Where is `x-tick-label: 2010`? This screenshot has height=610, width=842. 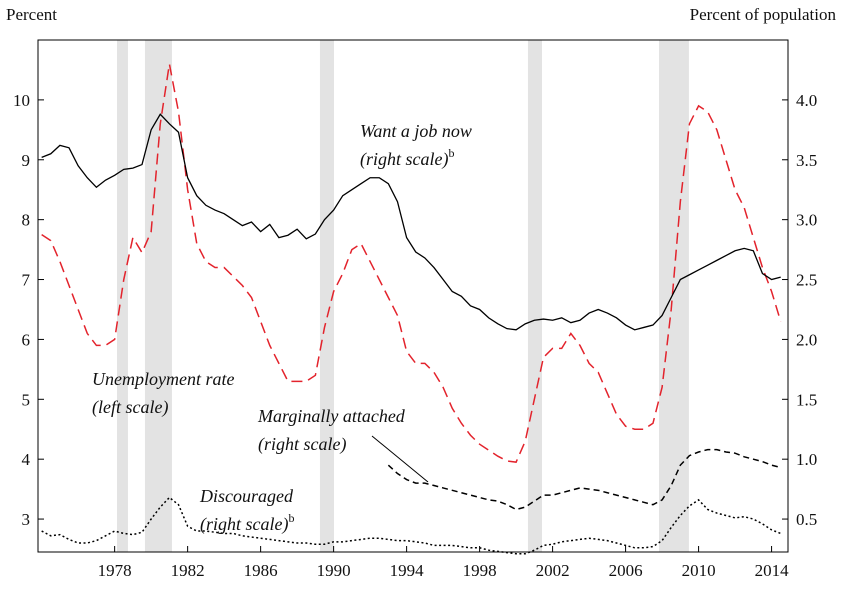
x-tick-label: 2010 is located at coordinates (699, 570).